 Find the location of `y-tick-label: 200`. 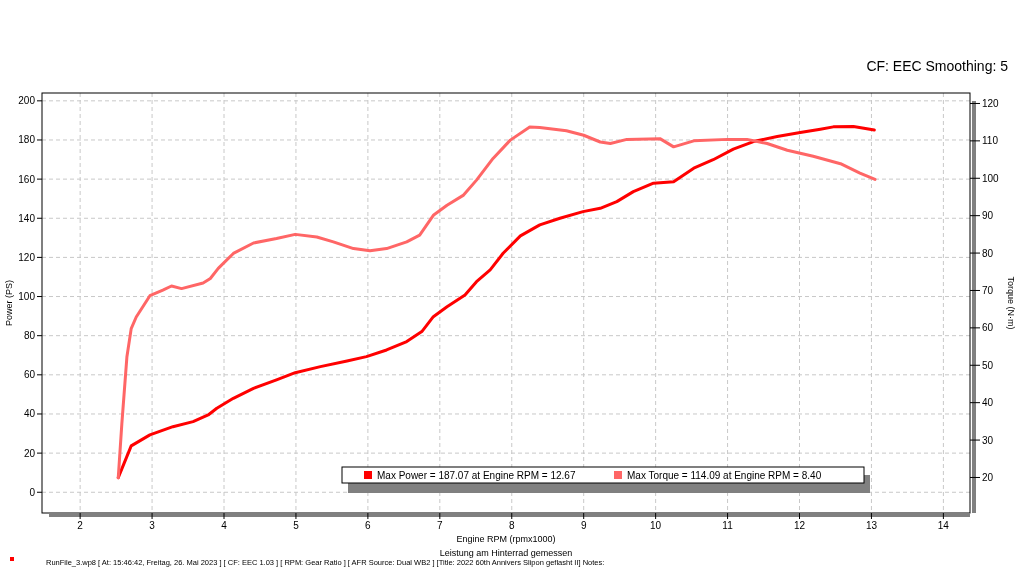

y-tick-label: 200 is located at coordinates (27, 101).